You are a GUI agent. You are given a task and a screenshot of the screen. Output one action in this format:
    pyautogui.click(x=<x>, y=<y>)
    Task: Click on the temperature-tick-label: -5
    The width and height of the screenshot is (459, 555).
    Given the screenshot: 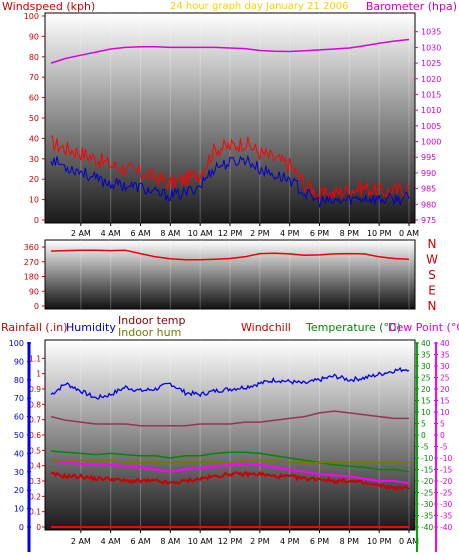 What is the action you would take?
    pyautogui.click(x=425, y=447)
    